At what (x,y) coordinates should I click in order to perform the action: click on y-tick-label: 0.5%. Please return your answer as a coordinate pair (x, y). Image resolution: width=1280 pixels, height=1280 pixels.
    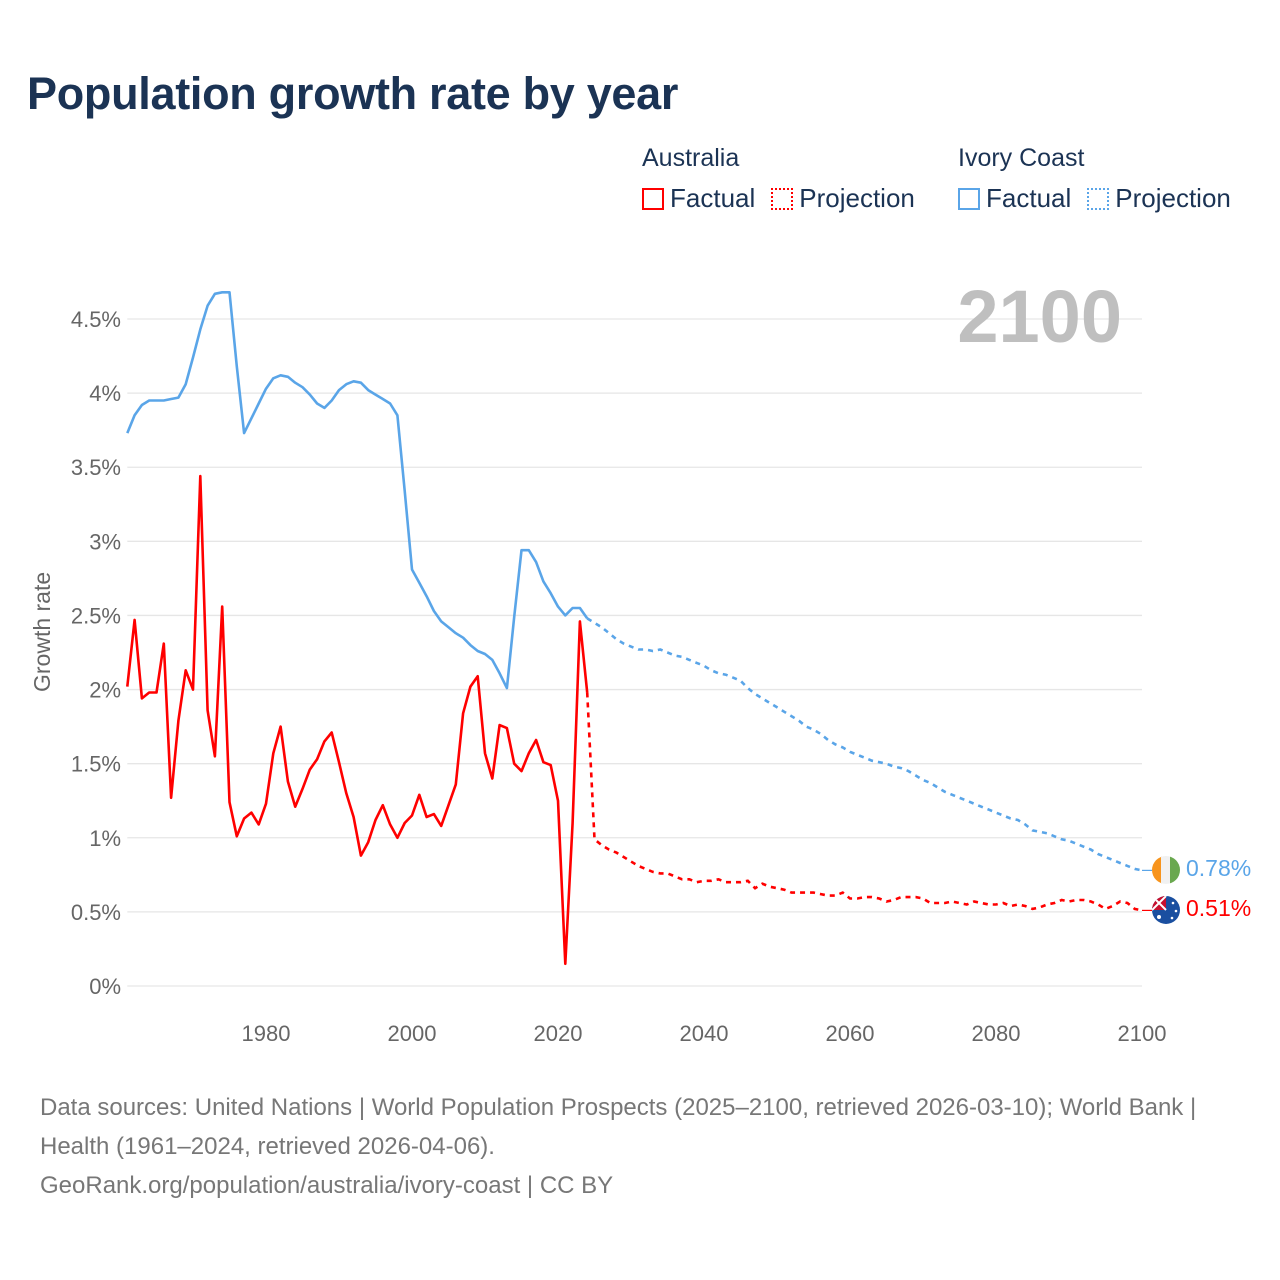
    Looking at the image, I should click on (96, 912).